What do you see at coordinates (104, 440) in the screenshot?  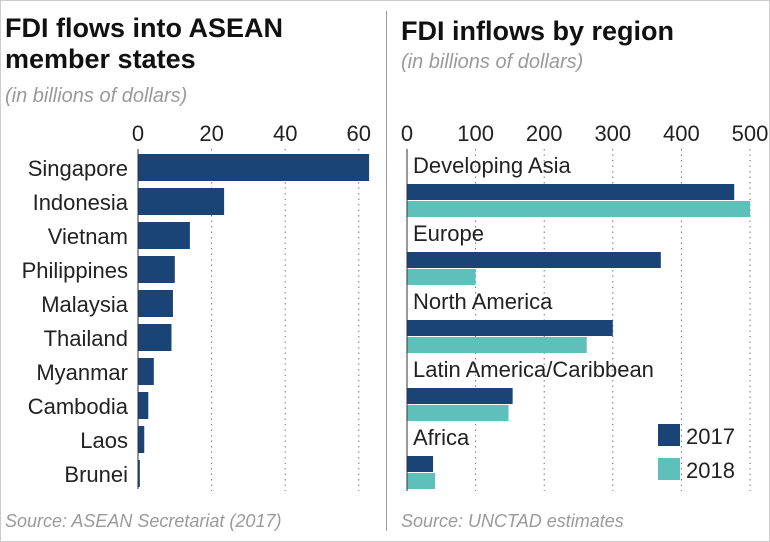 I see `category-label: Laos` at bounding box center [104, 440].